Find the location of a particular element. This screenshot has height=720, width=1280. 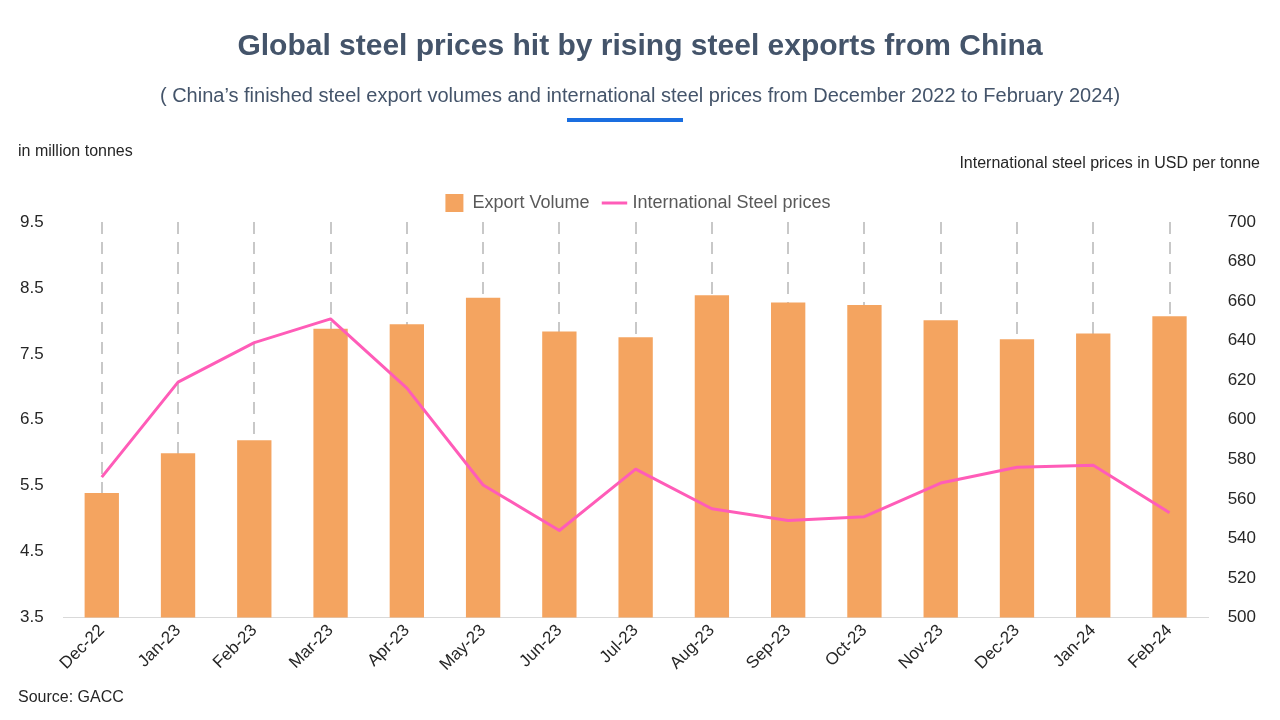

legend-label: Export Volume is located at coordinates (531, 201).